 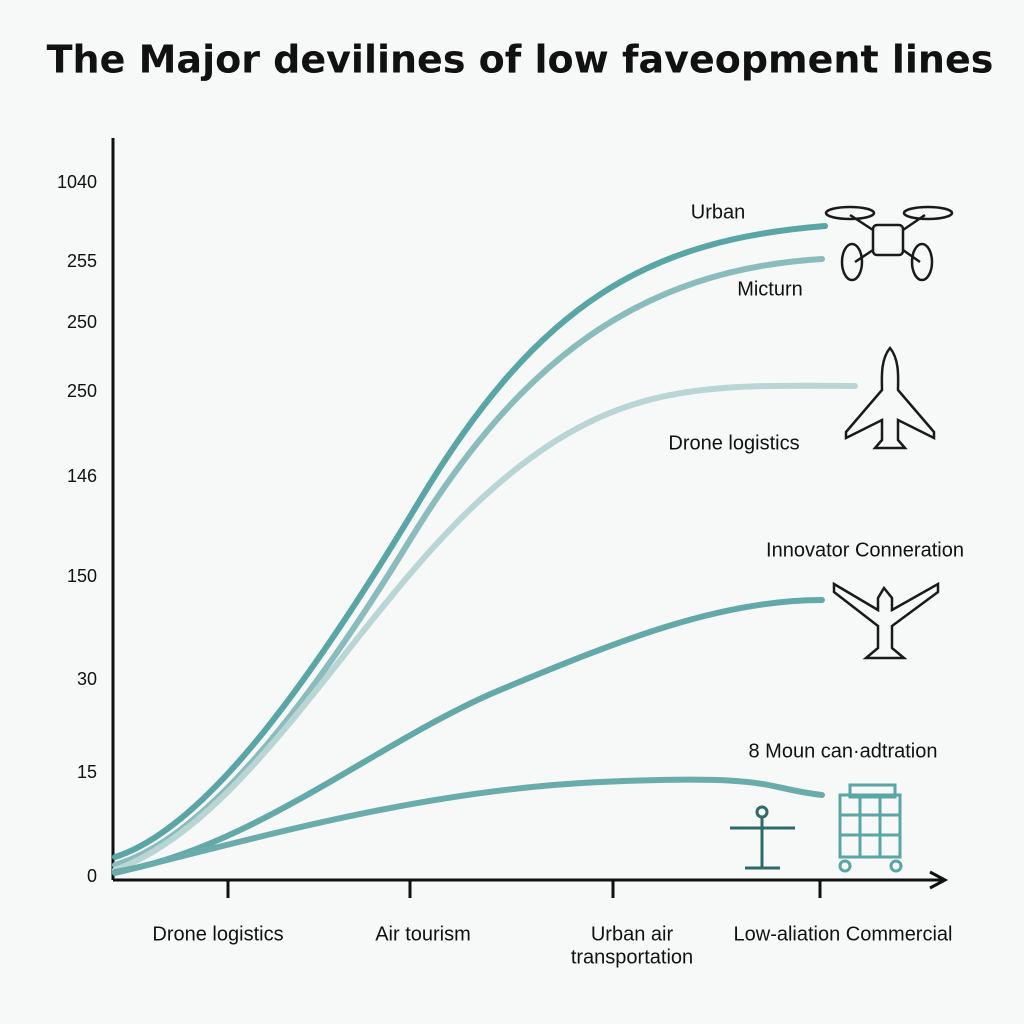 What do you see at coordinates (92, 876) in the screenshot?
I see `y-axis-label: 0` at bounding box center [92, 876].